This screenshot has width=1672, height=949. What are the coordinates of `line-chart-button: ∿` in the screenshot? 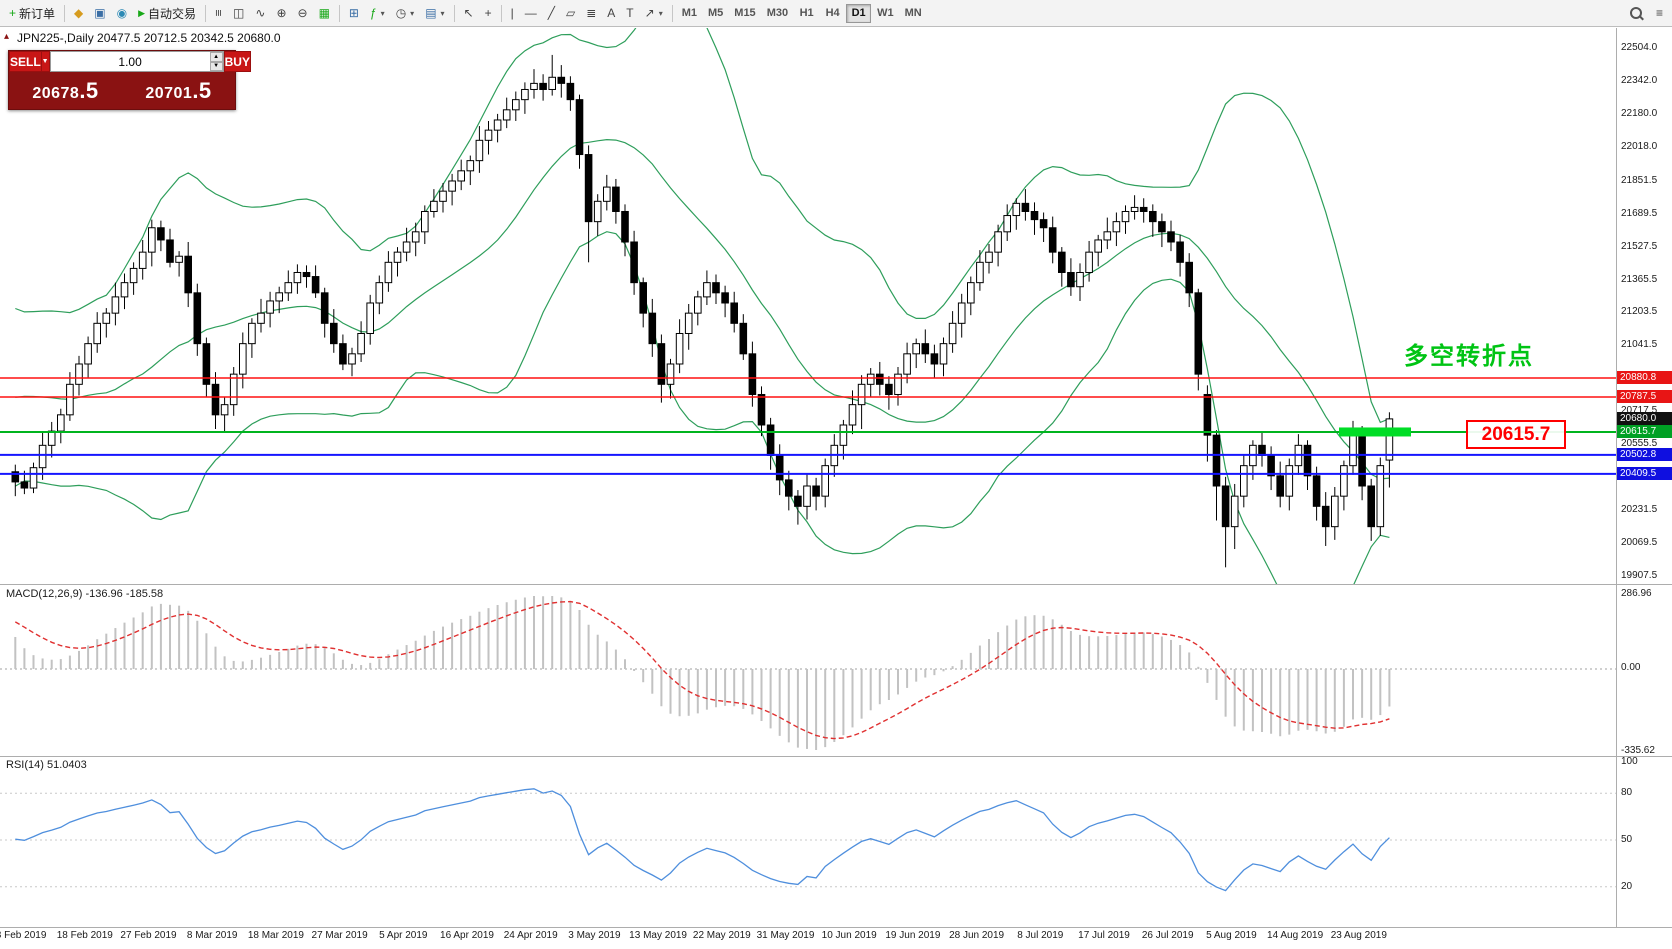 It's located at (260, 13).